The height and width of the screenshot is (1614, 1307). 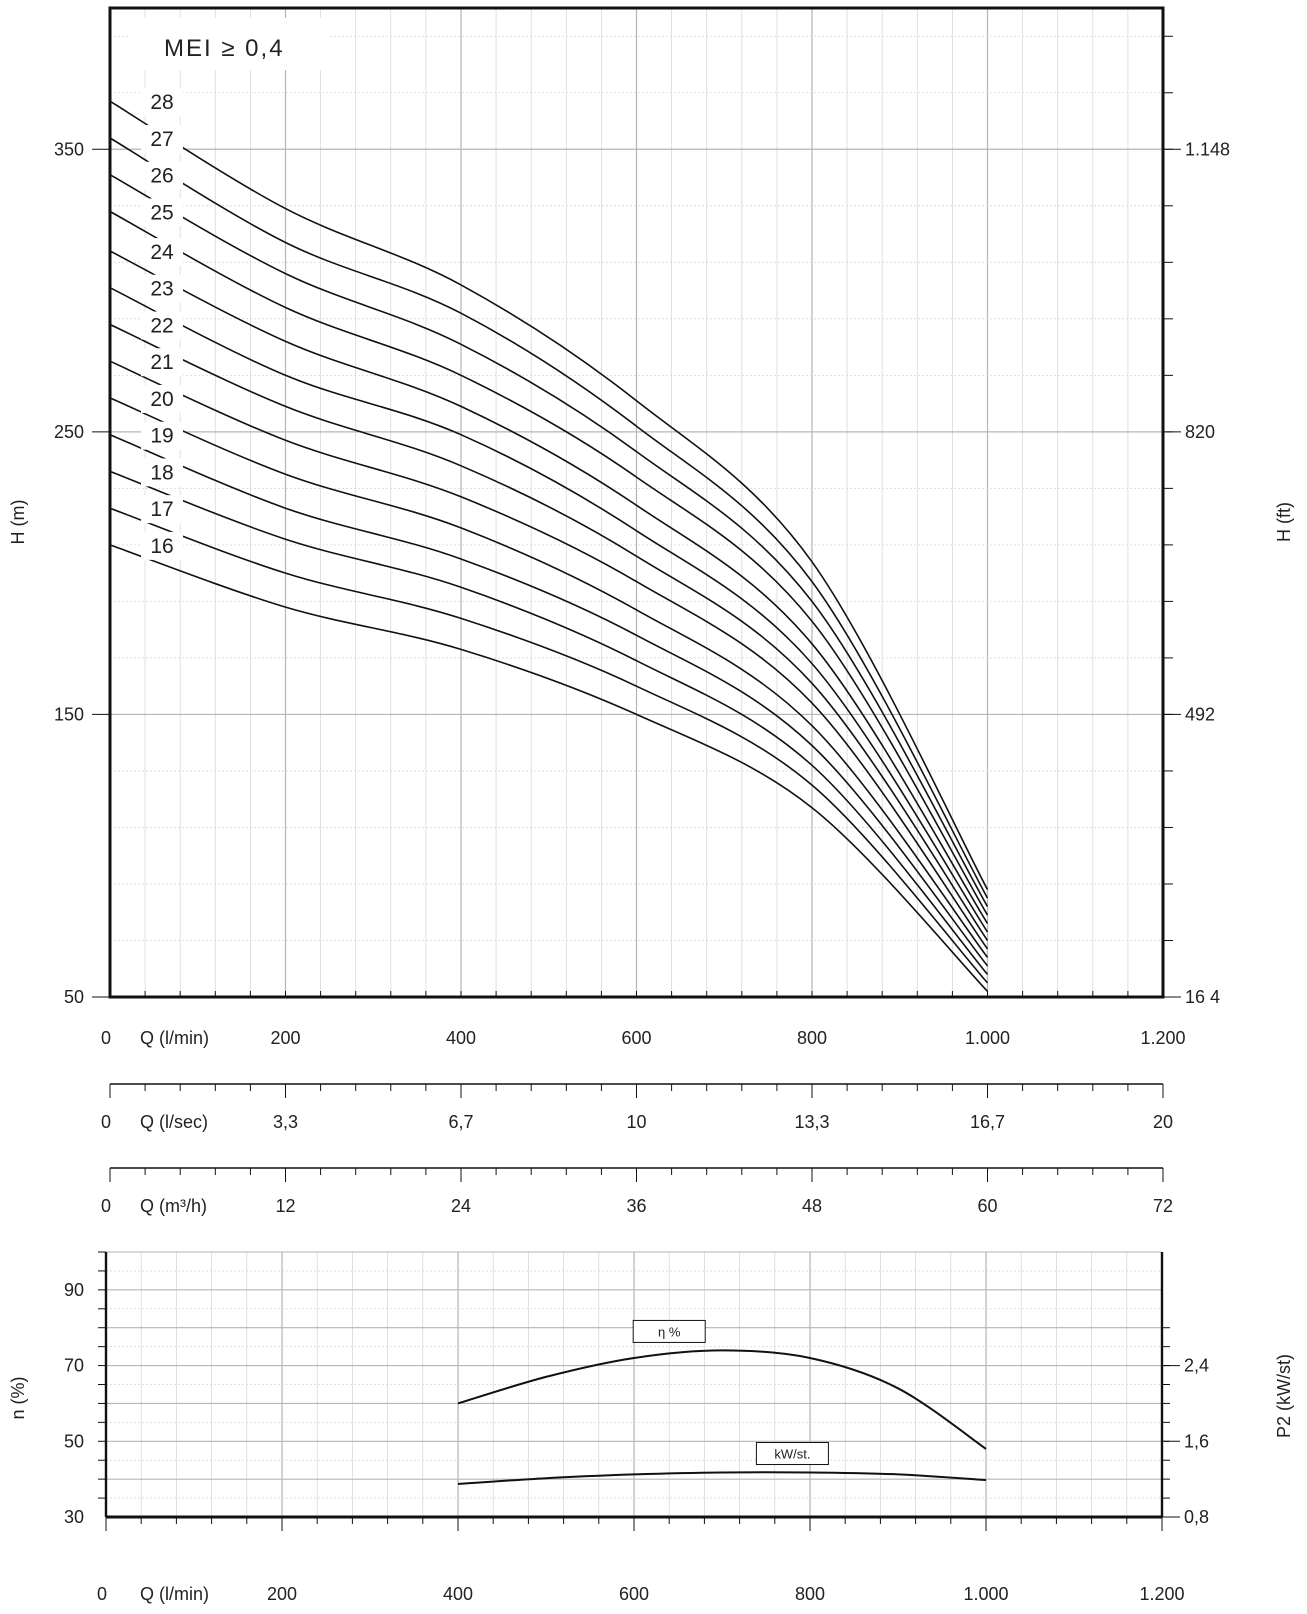 I want to click on efficiency-power-curves: η % kW/st., so click(x=722, y=1402).